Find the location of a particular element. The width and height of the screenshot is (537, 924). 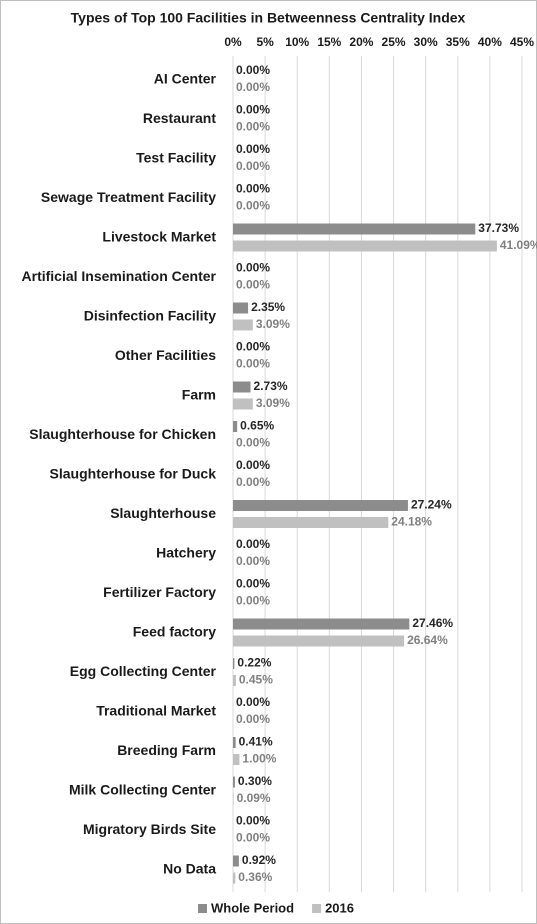

y-tick-label: AI Center is located at coordinates (185, 79).